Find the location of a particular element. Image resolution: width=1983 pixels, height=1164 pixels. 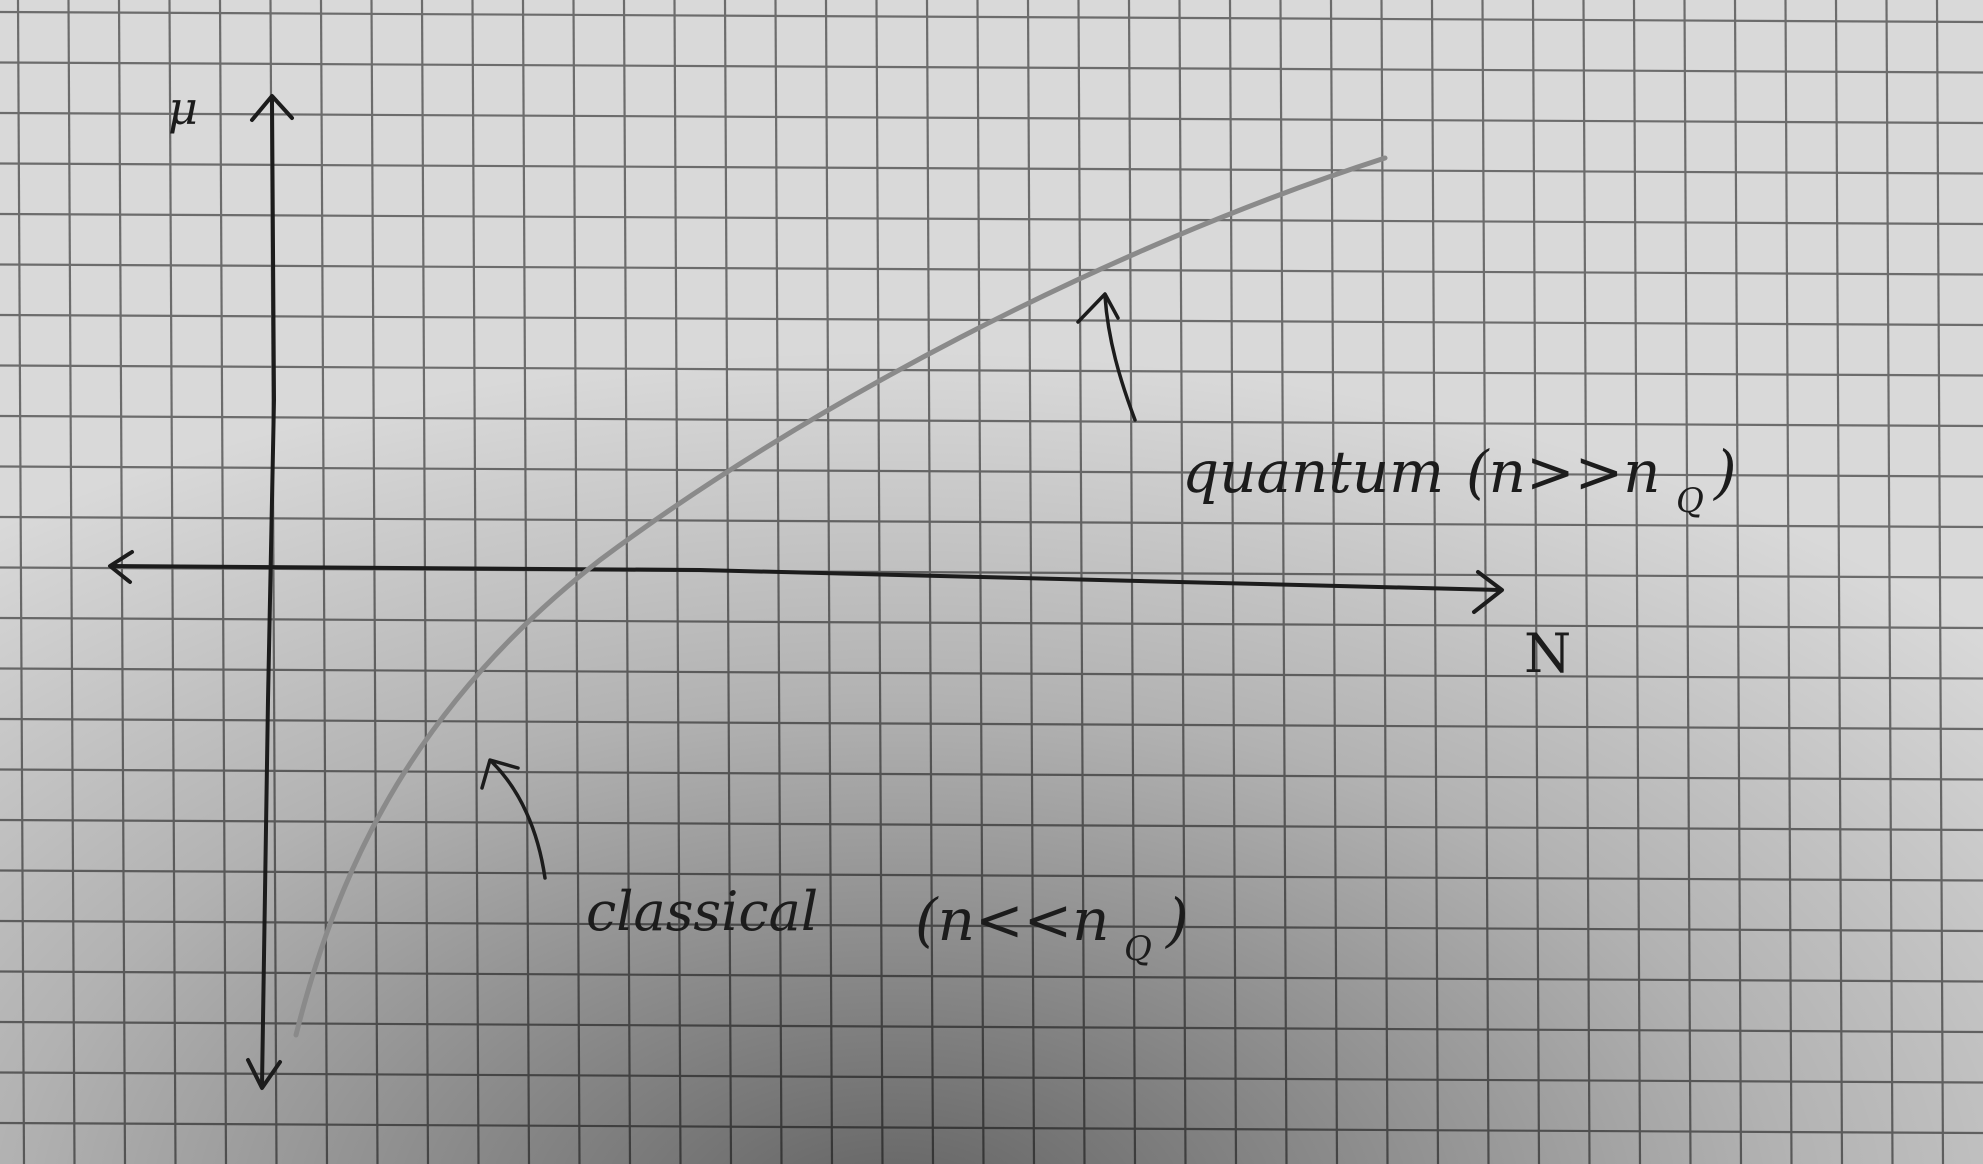

y-axis-label: μ is located at coordinates (183, 108).